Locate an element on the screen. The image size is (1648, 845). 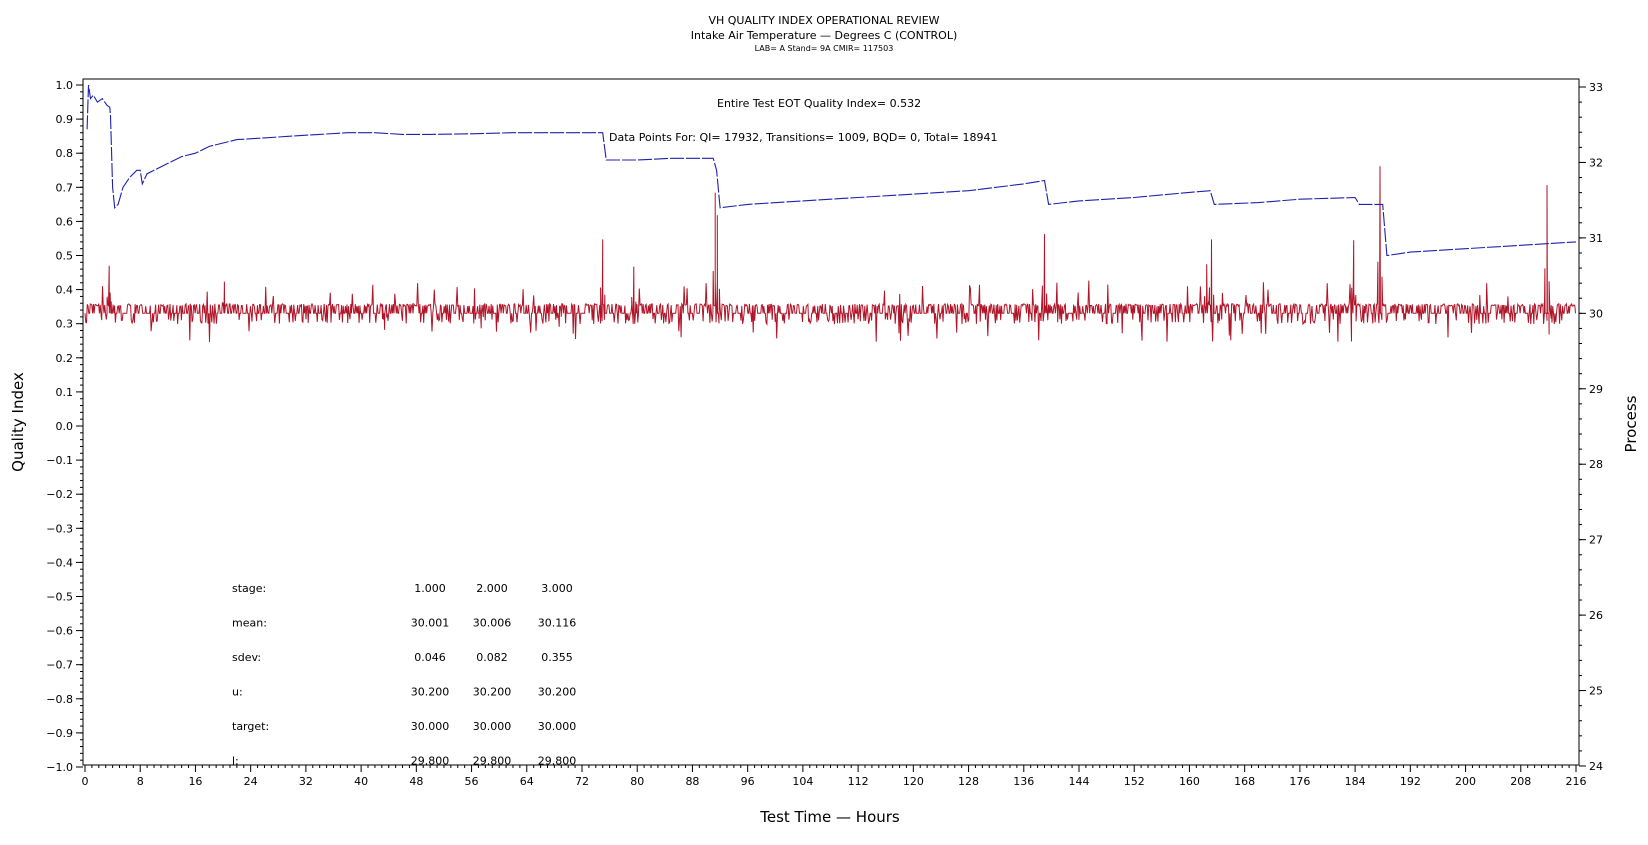
x-tick-label: 184 is located at coordinates (1355, 781).